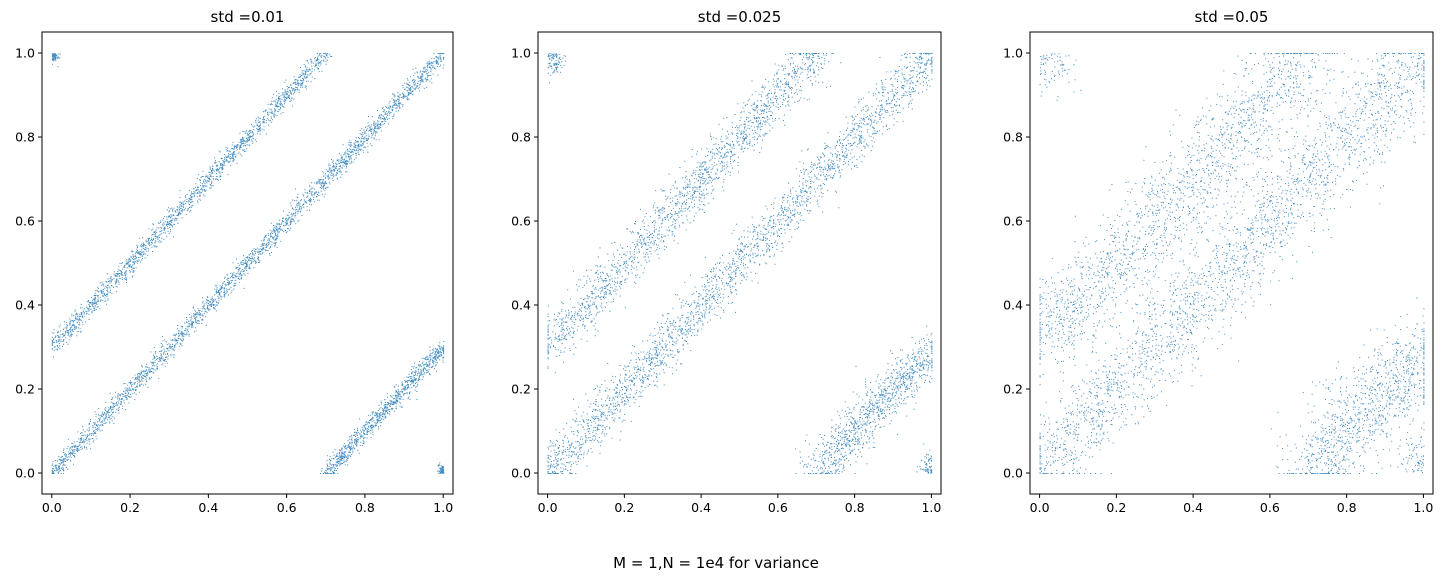  What do you see at coordinates (740, 17) in the screenshot?
I see `subplot-title: std =0.025` at bounding box center [740, 17].